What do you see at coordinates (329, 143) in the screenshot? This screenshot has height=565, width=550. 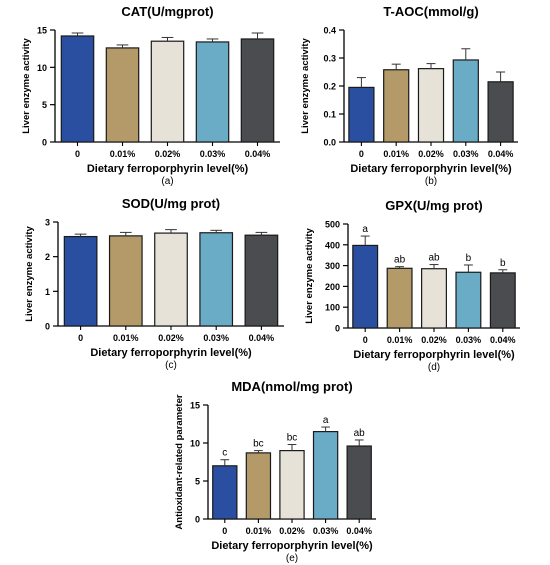 I see `y-tick-label: 0.0` at bounding box center [329, 143].